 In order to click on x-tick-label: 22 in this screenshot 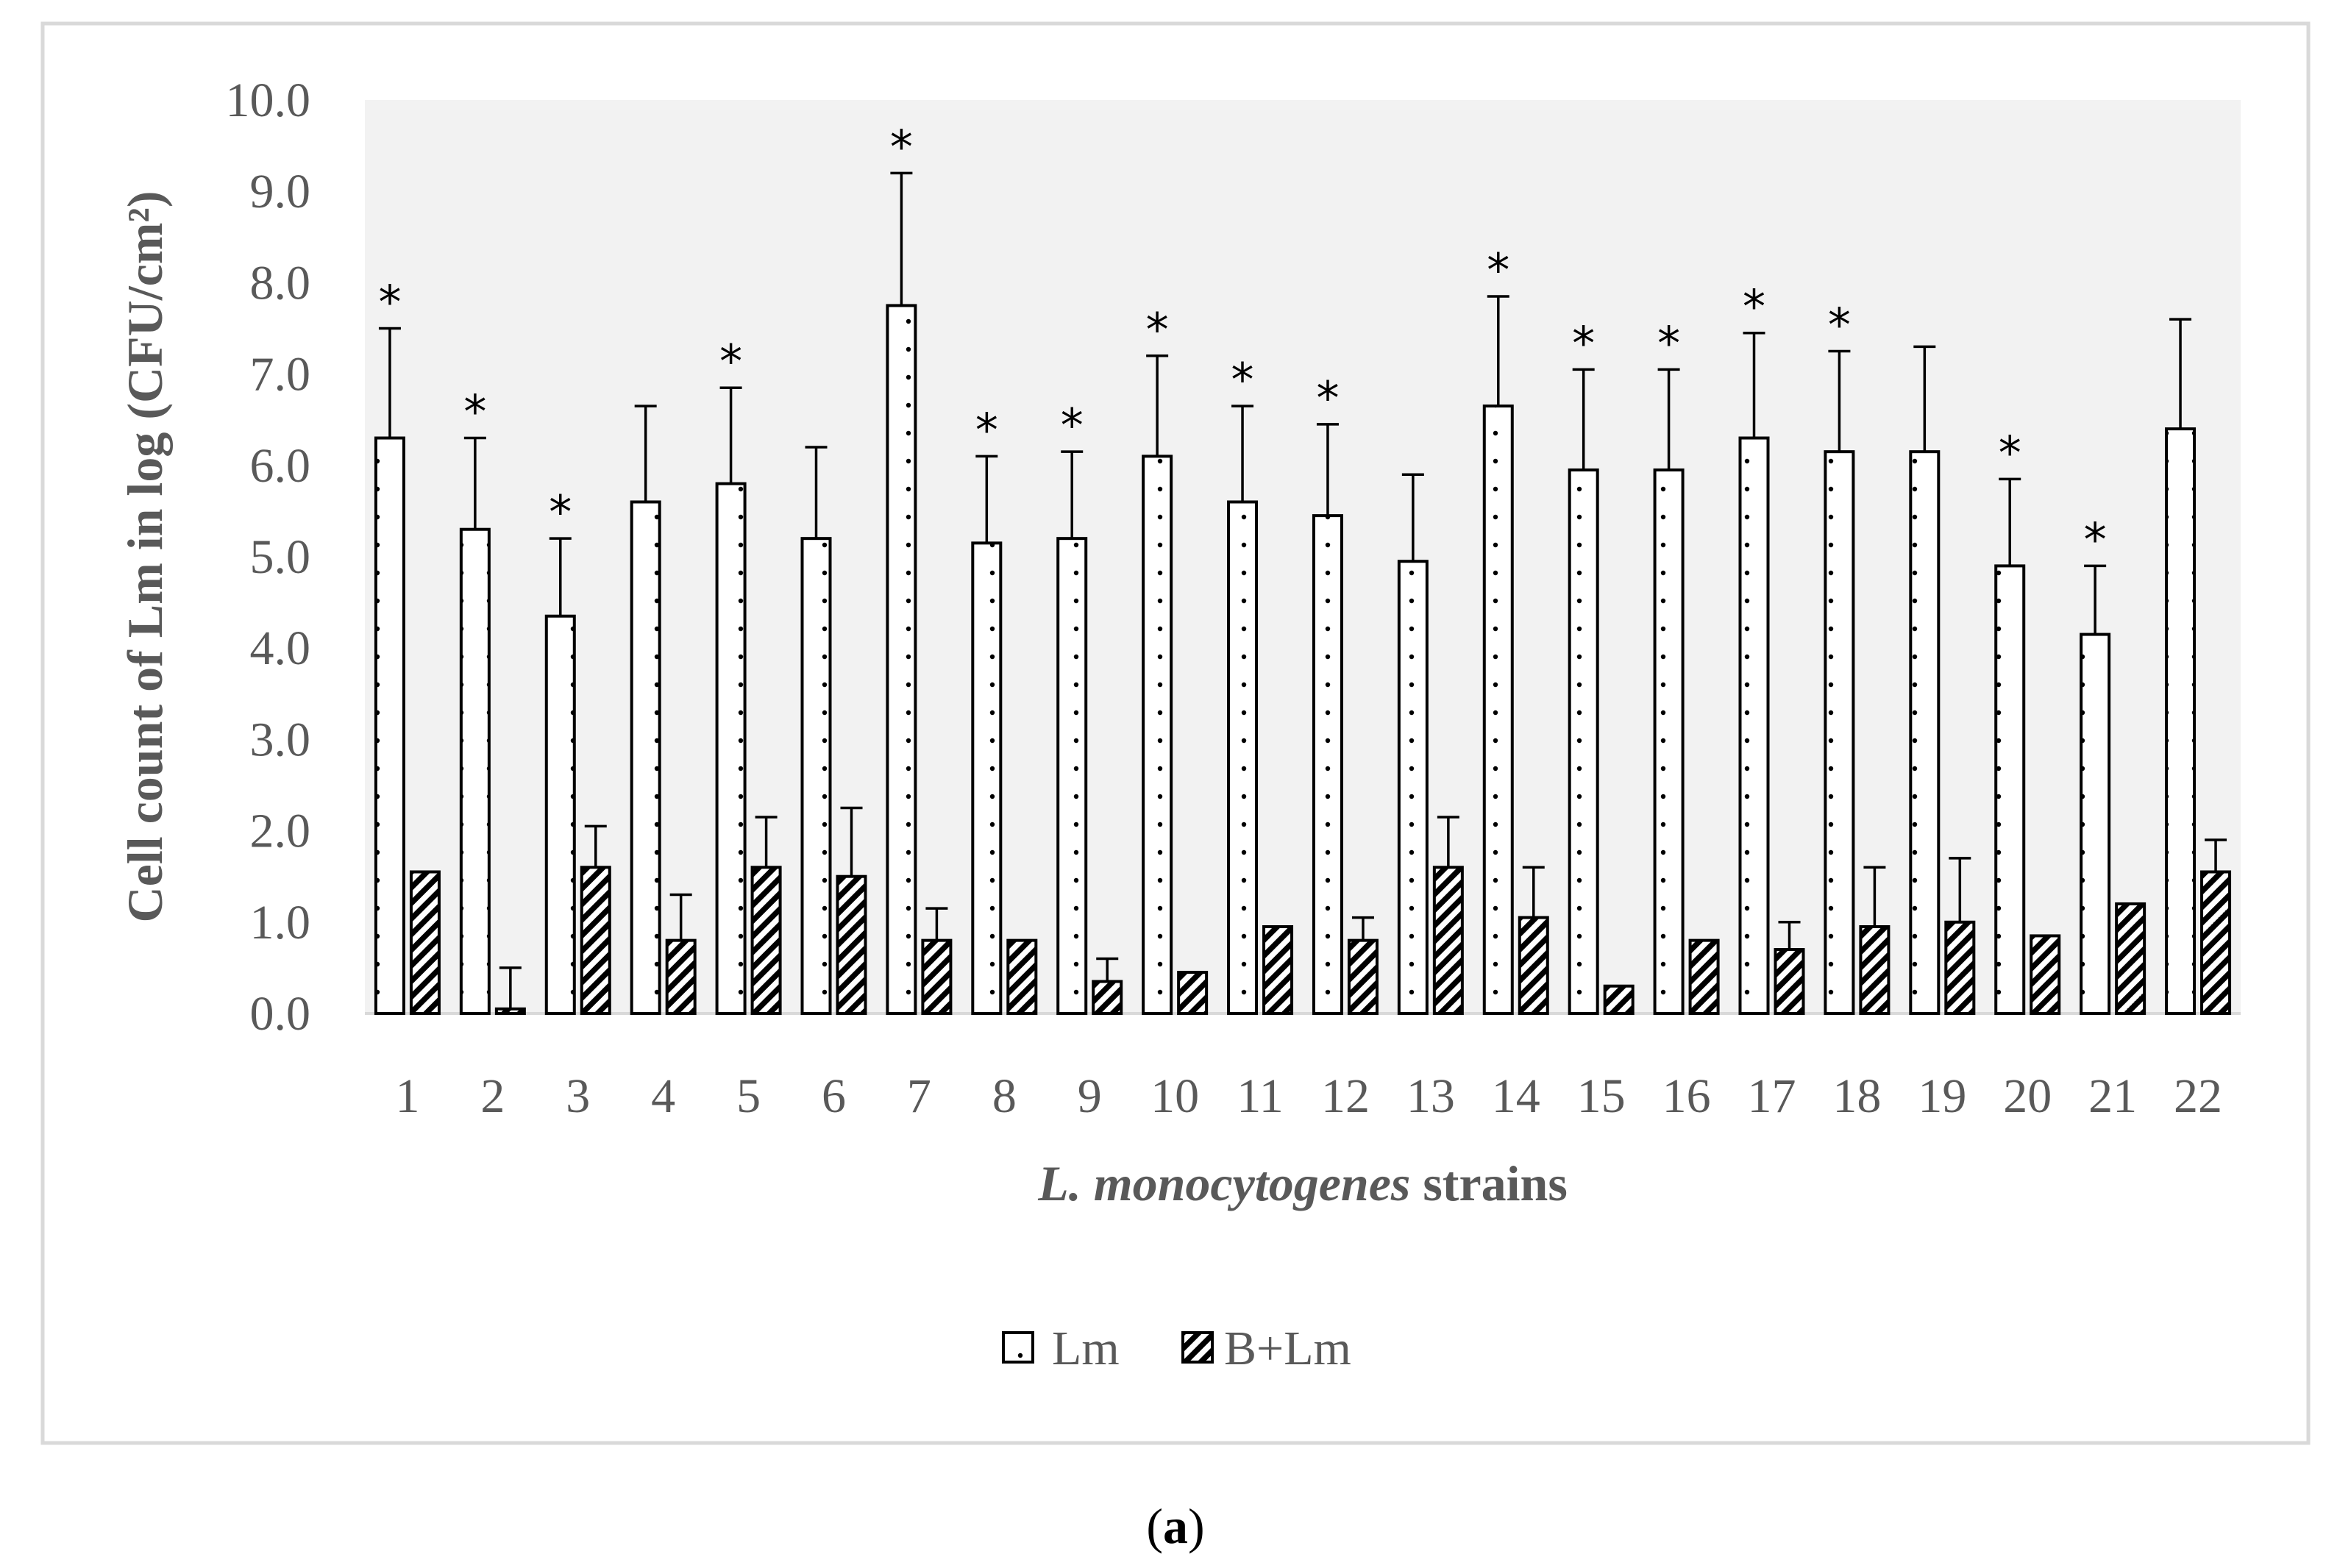, I will do `click(2198, 1096)`.